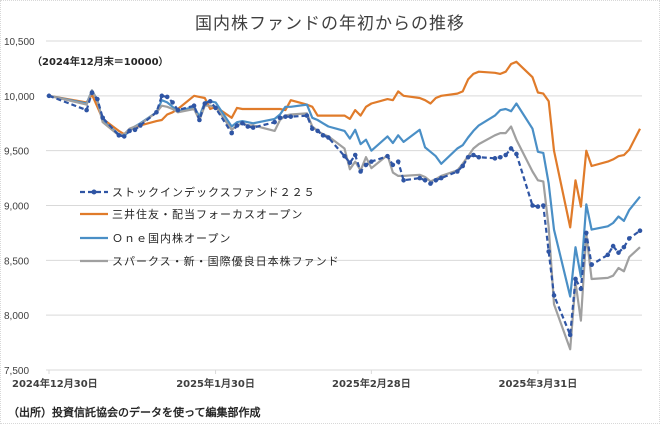 The height and width of the screenshot is (424, 660). Describe the element at coordinates (94, 214) in the screenshot. I see `legend-swatch-orange` at that location.